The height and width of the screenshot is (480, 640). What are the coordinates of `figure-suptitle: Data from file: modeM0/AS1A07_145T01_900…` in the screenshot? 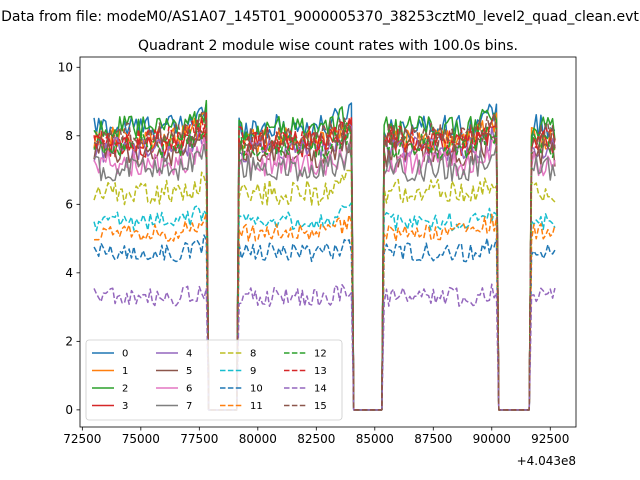 It's located at (320, 17).